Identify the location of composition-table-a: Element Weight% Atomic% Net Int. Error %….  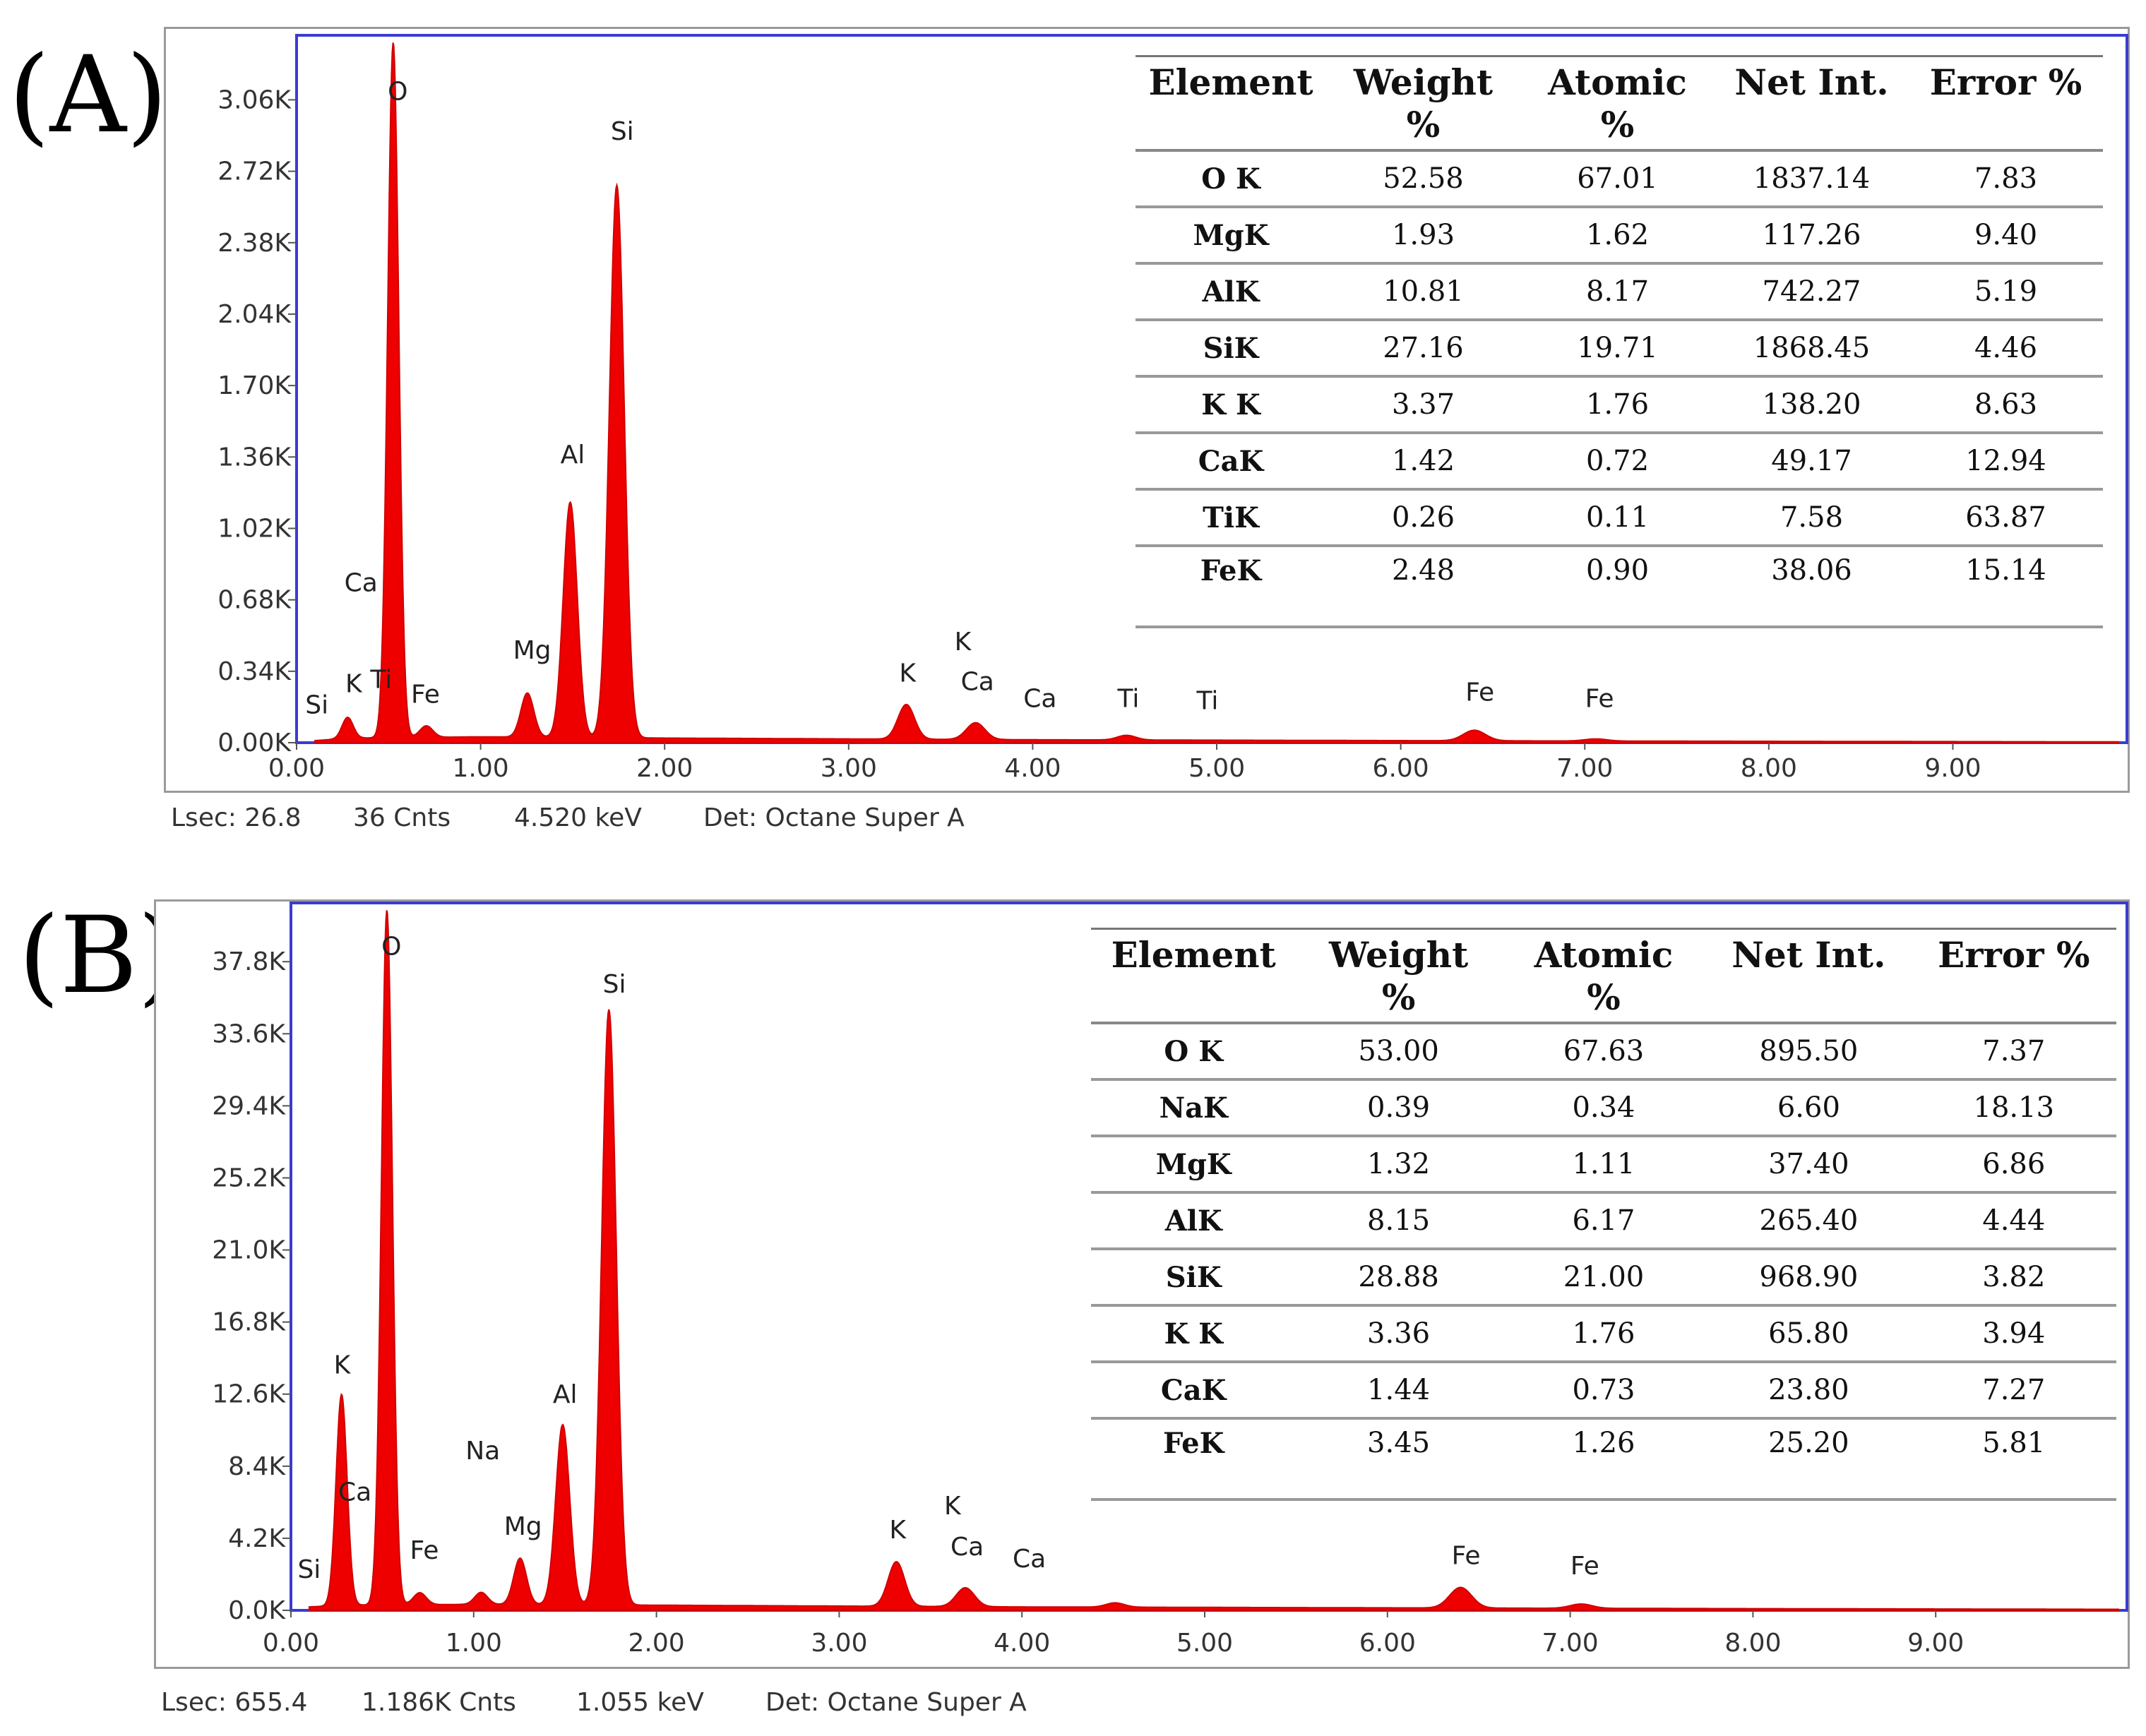
(1619, 341).